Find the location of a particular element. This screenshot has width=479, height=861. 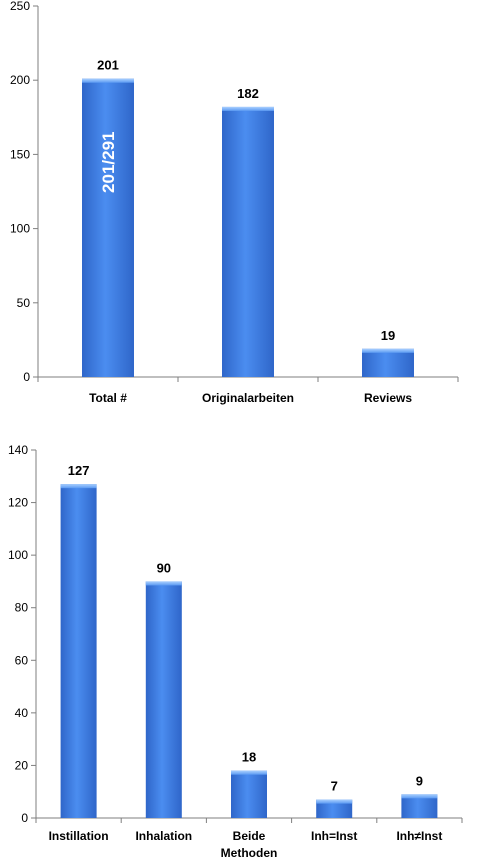

y-tick-label: 60 is located at coordinates (22, 660).